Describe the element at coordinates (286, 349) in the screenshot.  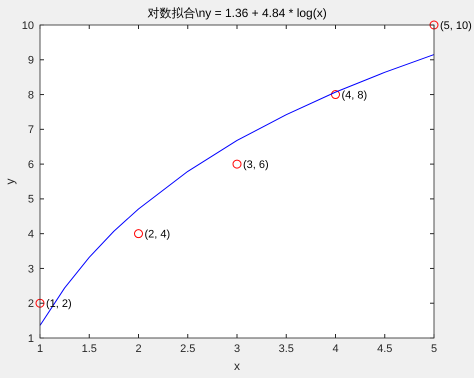
I see `x-tick-label: 3.5` at that location.